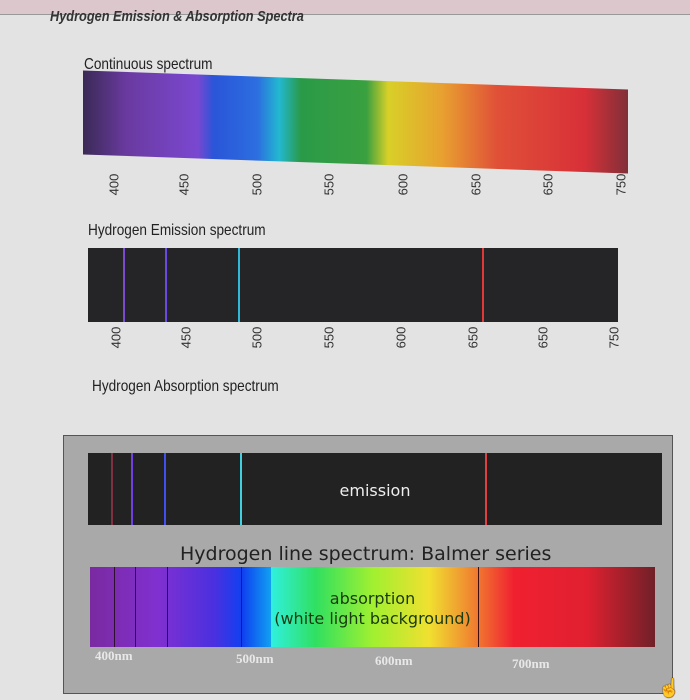 This screenshot has height=700, width=690. What do you see at coordinates (255, 658) in the screenshot?
I see `axis-500nm: 500nm` at bounding box center [255, 658].